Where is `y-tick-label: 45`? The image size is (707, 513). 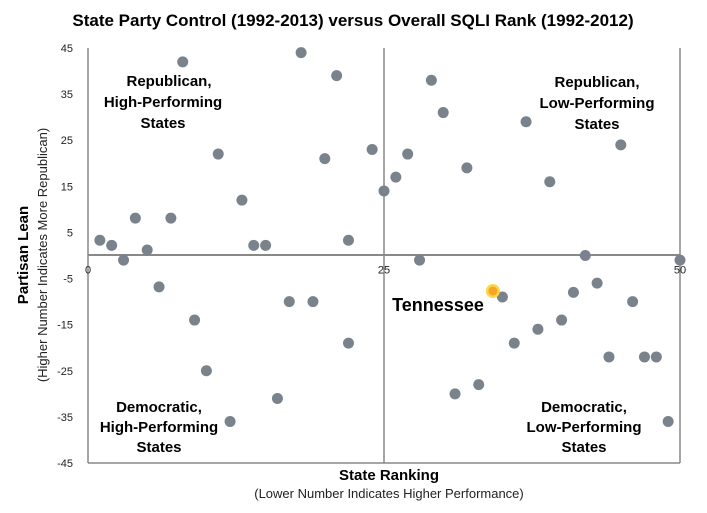 y-tick-label: 45 is located at coordinates (67, 49).